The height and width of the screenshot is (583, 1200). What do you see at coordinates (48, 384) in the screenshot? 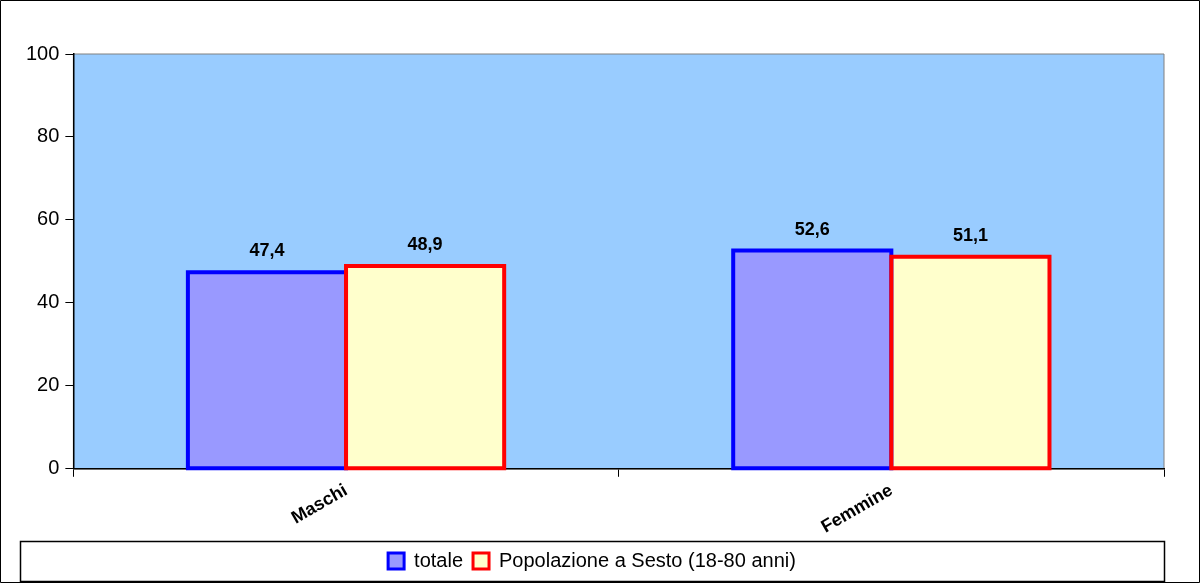
I see `y-tick-label: 20` at bounding box center [48, 384].